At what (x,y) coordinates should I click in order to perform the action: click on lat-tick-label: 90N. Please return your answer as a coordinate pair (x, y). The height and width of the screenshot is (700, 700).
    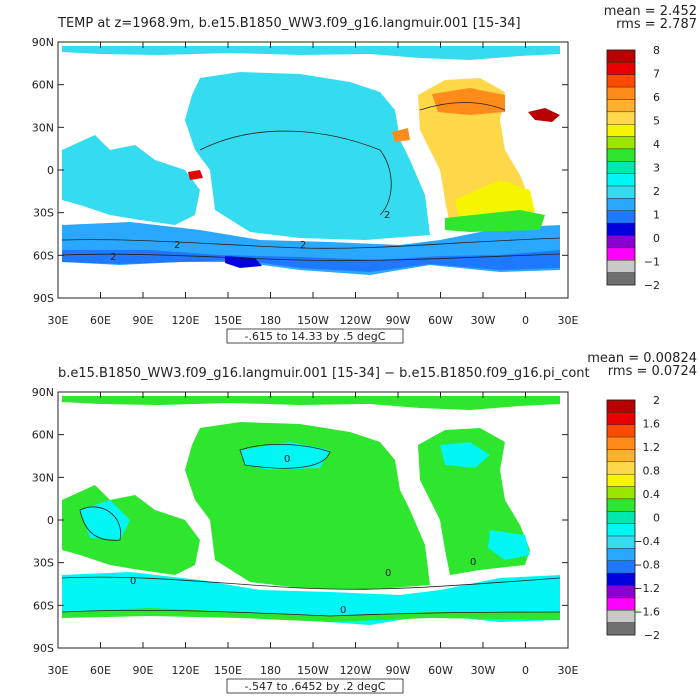
    Looking at the image, I should click on (43, 42).